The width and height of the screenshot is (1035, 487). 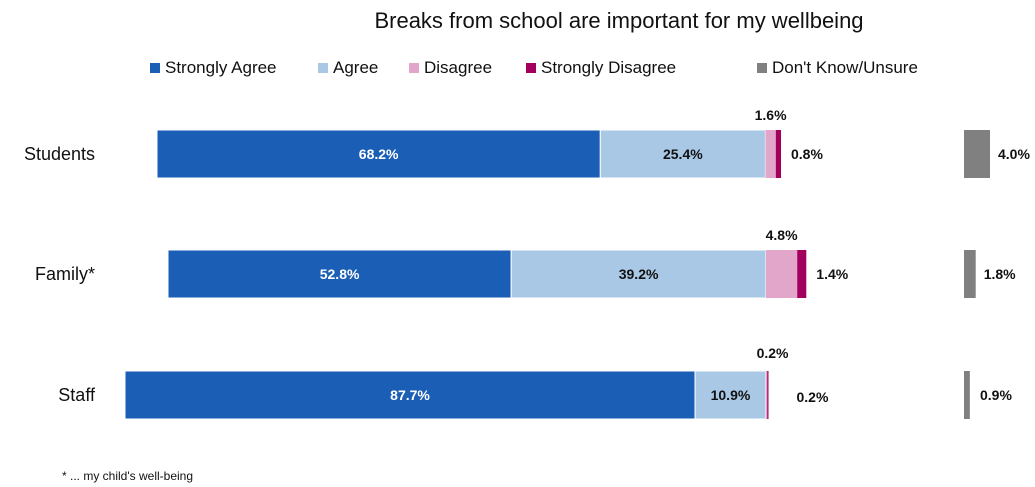 I want to click on bar-family-strongly-agree, so click(x=339, y=274).